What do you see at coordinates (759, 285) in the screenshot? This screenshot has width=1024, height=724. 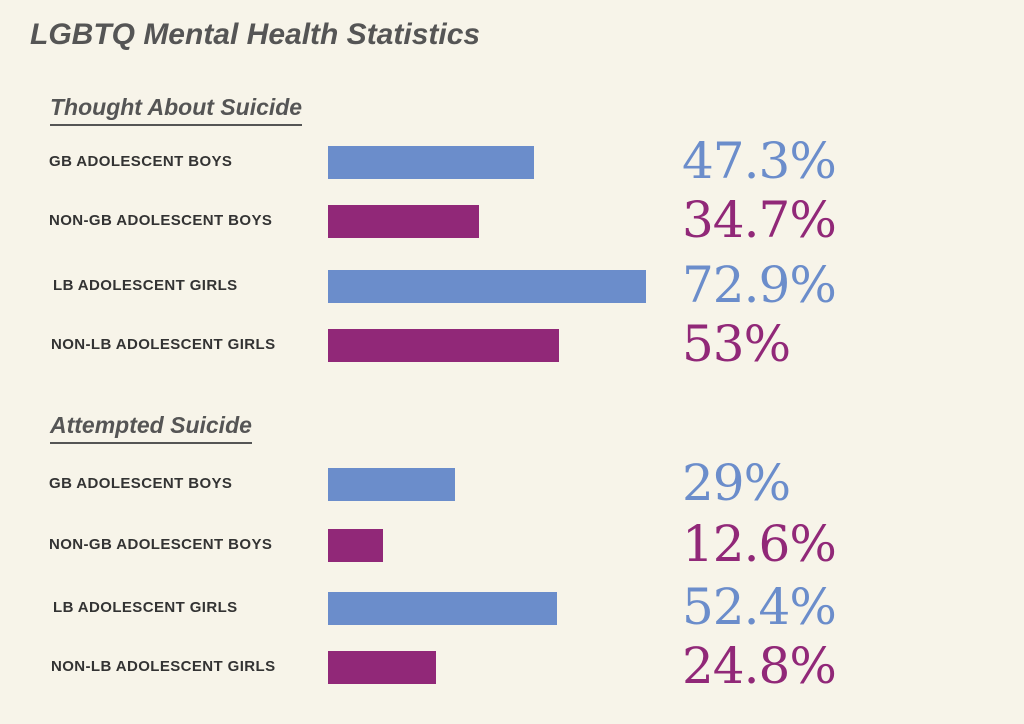 I see `value-label: 72.9%` at bounding box center [759, 285].